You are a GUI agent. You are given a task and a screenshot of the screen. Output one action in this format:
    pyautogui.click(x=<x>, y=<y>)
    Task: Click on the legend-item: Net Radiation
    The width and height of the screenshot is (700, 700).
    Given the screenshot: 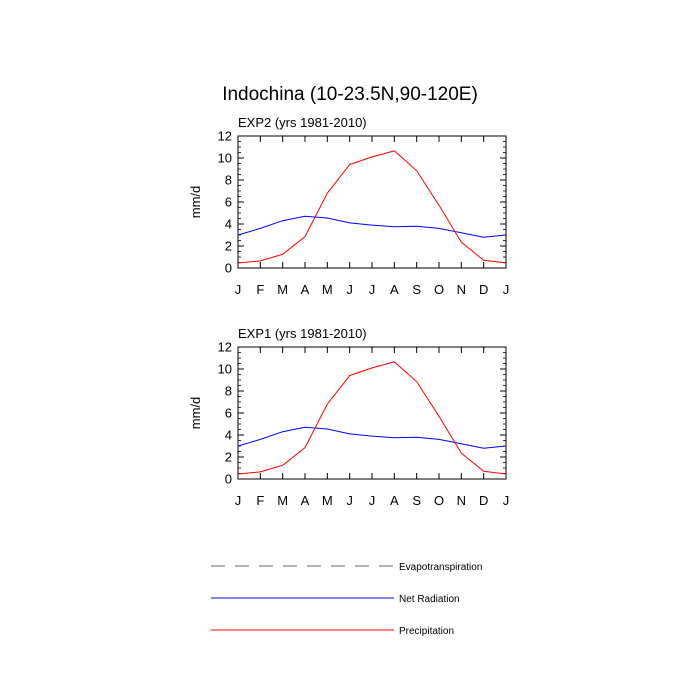 What is the action you would take?
    pyautogui.click(x=335, y=599)
    